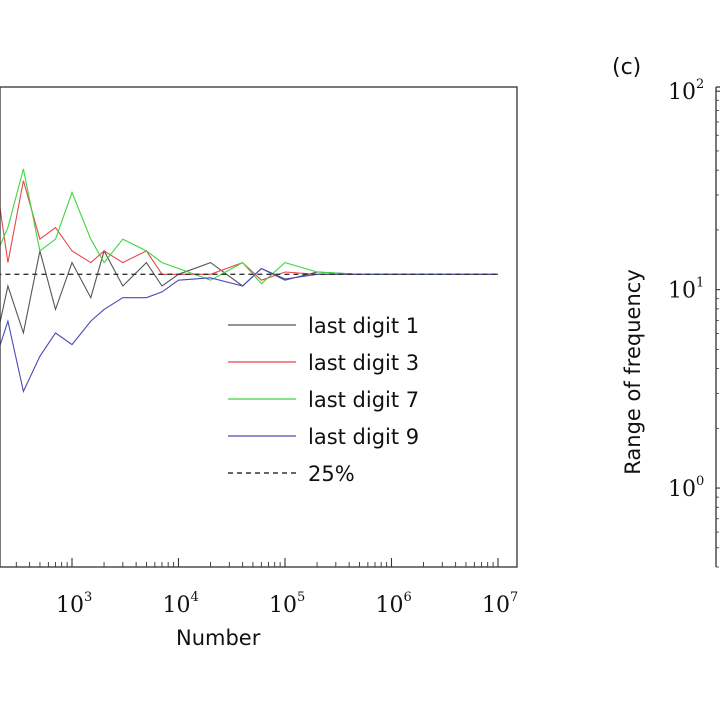  I want to click on x-minor-ticks, so click(254, 564).